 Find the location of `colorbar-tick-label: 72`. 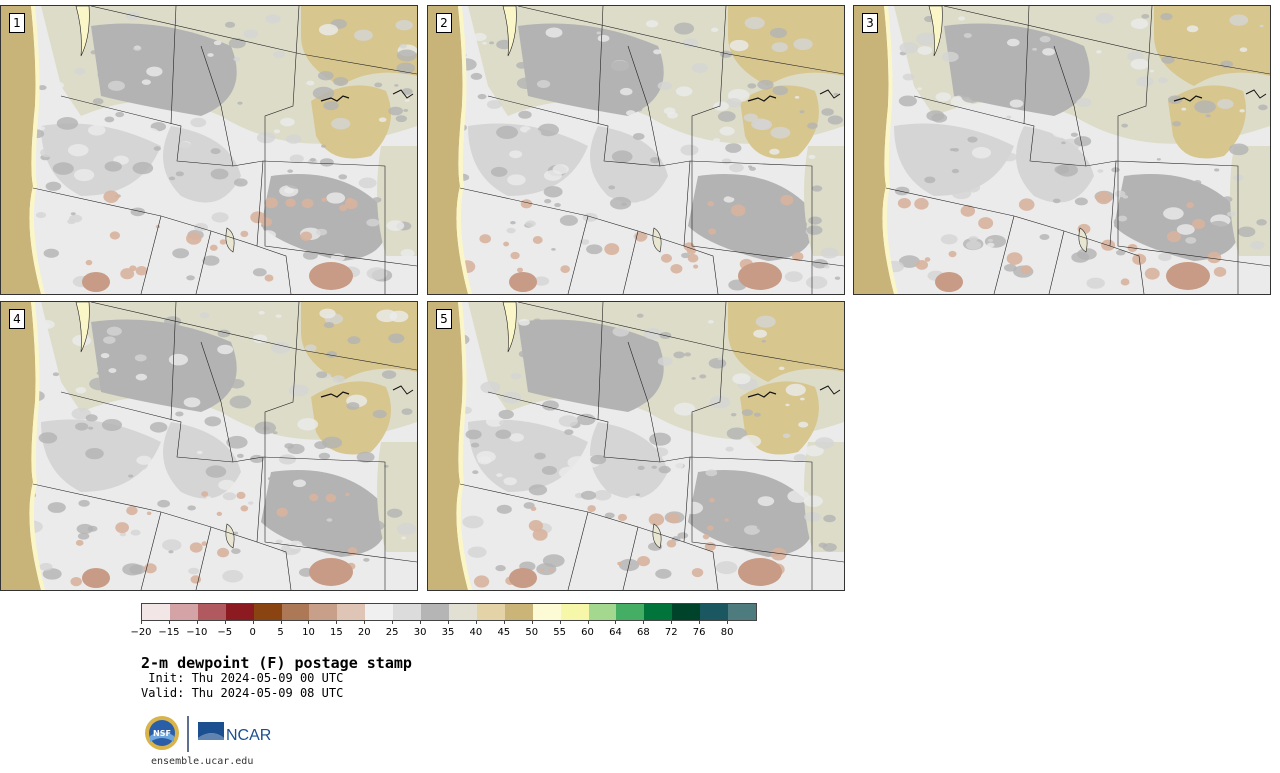

colorbar-tick-label: 72 is located at coordinates (671, 632).